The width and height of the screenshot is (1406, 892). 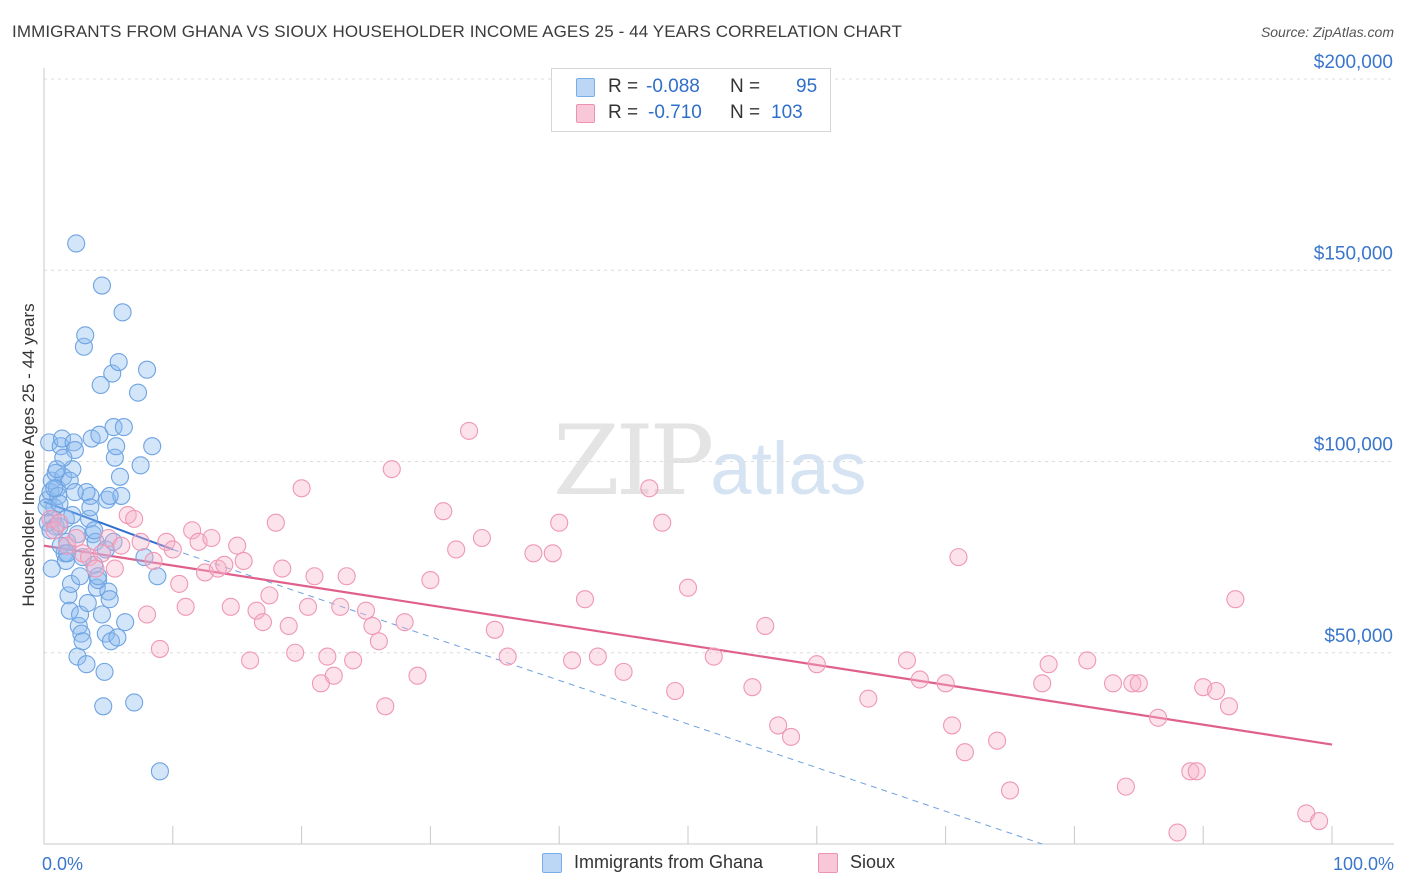 What do you see at coordinates (652, 862) in the screenshot?
I see `bottom-legend-ghana: Immigrants from Ghana` at bounding box center [652, 862].